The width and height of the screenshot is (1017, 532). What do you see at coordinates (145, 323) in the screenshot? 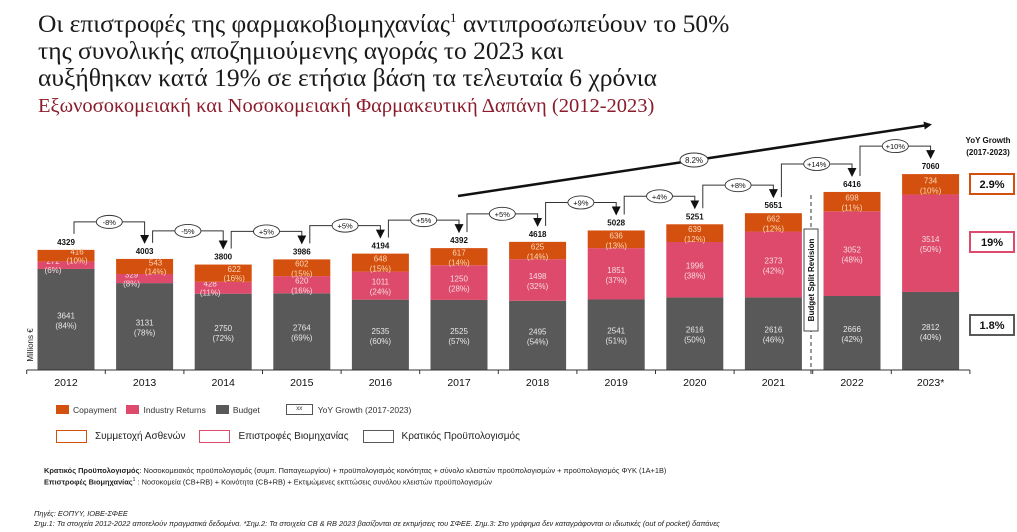
I see `segment-value-label: 3131` at bounding box center [145, 323].